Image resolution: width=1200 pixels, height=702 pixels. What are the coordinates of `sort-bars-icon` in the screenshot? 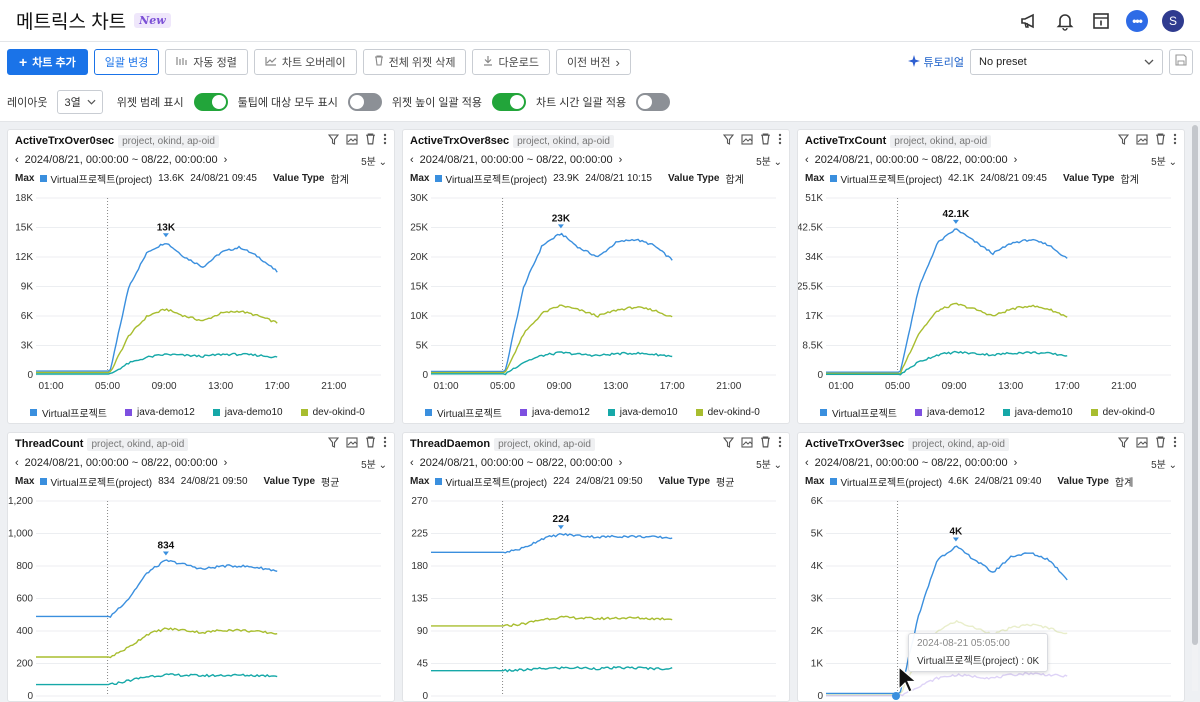 It's located at (182, 62).